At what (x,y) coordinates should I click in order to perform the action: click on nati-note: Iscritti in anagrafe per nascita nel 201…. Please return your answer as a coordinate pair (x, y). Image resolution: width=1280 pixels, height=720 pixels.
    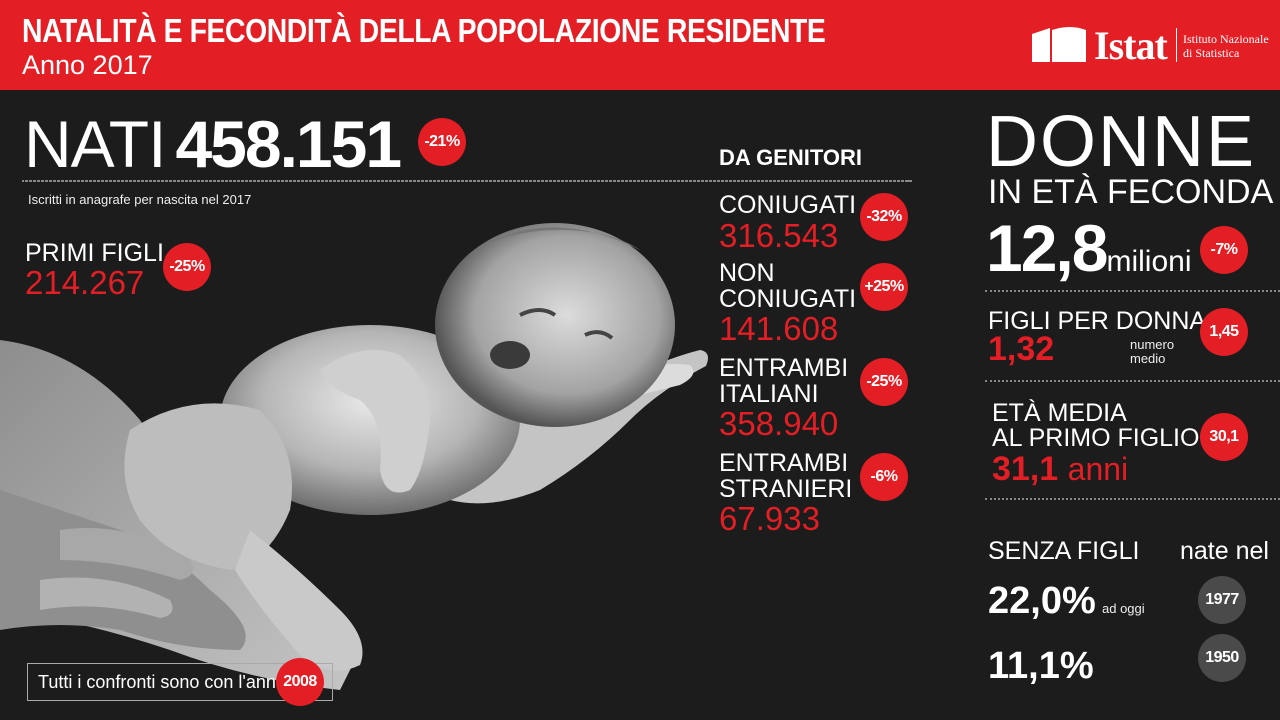
    Looking at the image, I should click on (140, 199).